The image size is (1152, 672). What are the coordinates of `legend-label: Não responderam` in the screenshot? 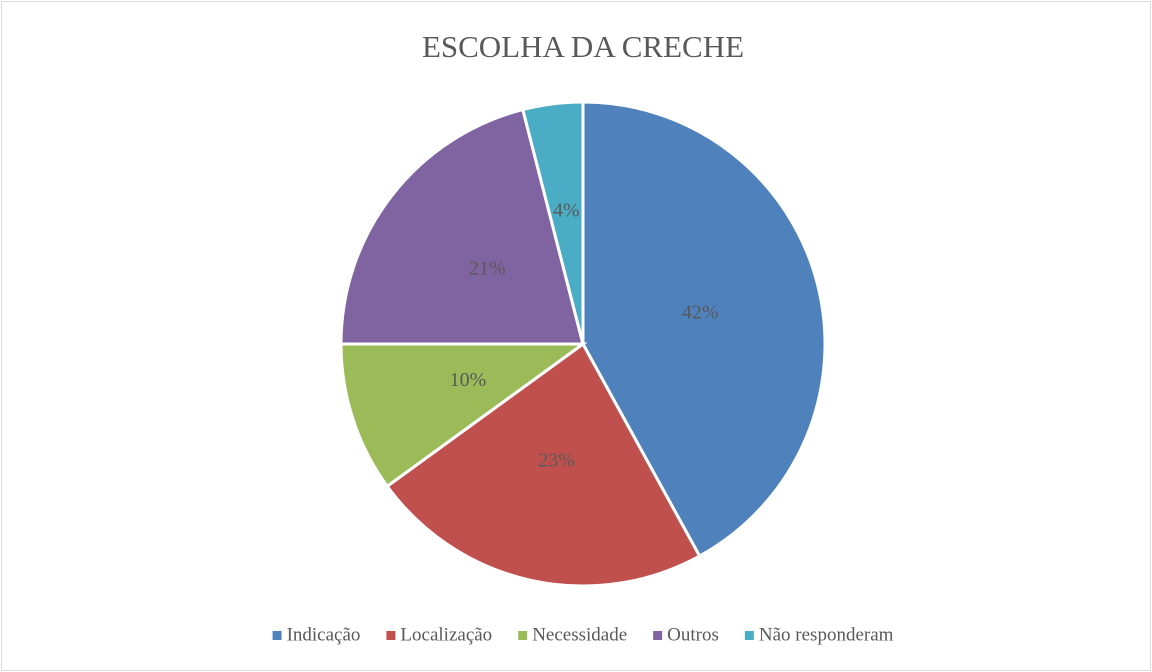 It's located at (826, 634).